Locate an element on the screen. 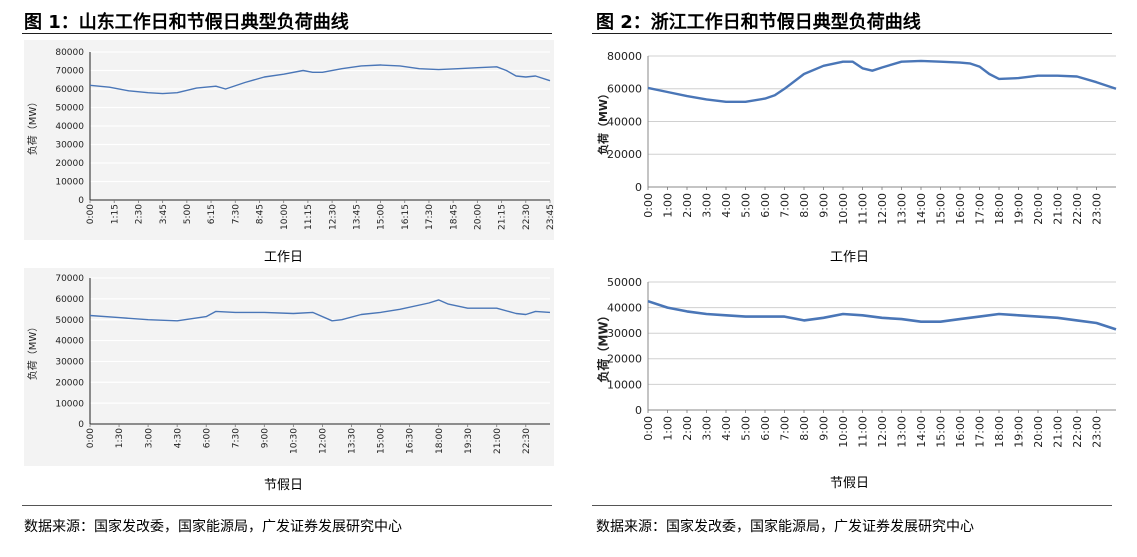  figure-2-bottom-rule is located at coordinates (852, 505).